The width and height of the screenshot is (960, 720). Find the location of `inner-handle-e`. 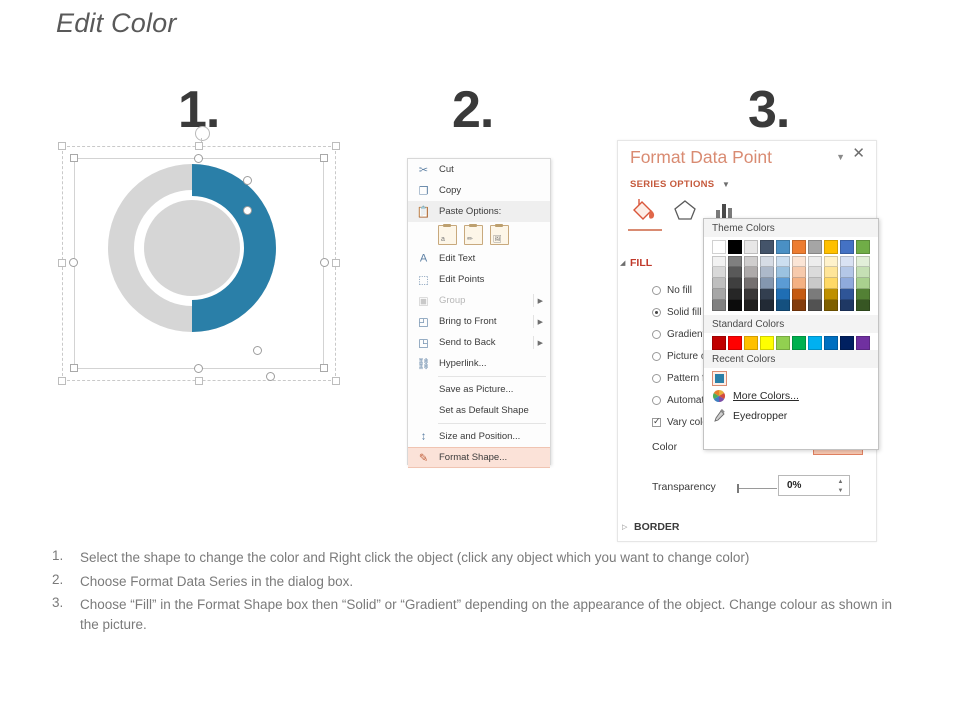

inner-handle-e is located at coordinates (324, 262).